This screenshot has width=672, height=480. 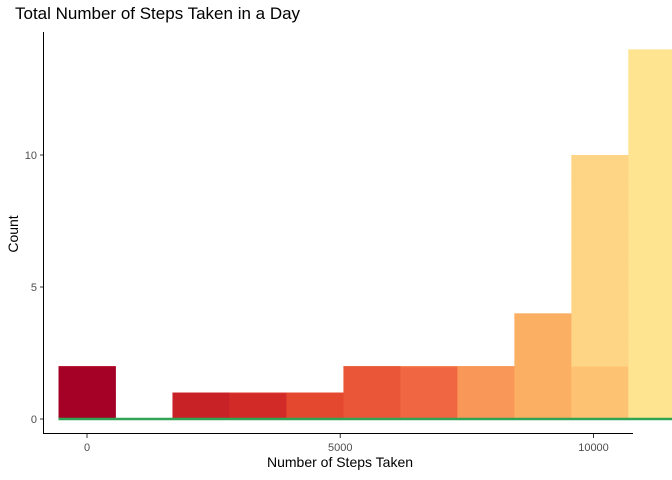 I want to click on y-axis-title: Count, so click(x=13, y=233).